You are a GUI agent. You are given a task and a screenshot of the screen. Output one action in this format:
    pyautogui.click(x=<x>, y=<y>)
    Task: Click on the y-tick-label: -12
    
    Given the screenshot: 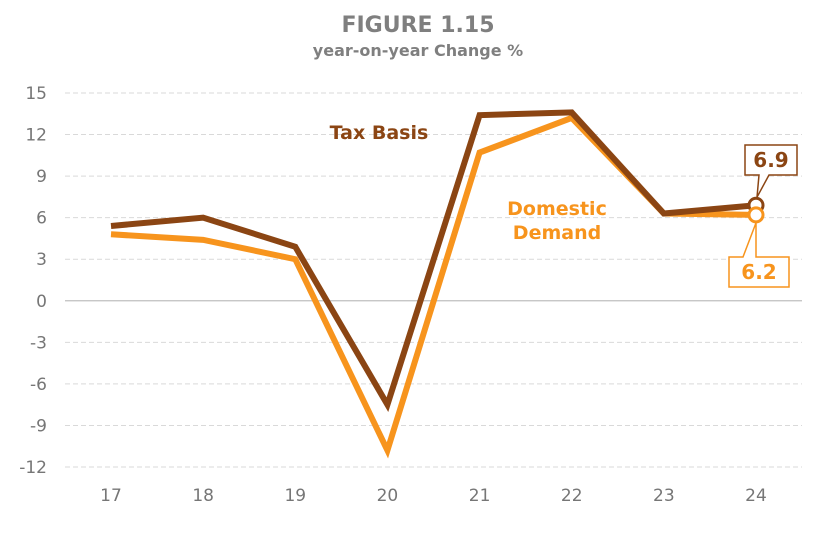 What is the action you would take?
    pyautogui.click(x=33, y=468)
    